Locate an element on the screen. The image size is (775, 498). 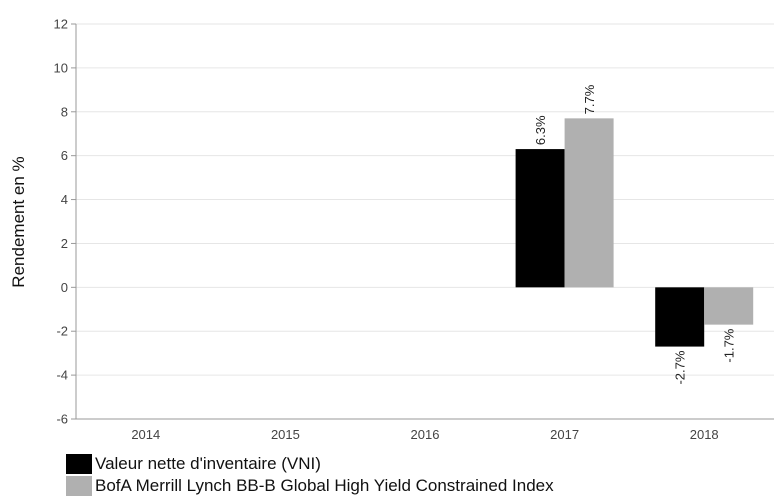
bar-index-2018 is located at coordinates (729, 306).